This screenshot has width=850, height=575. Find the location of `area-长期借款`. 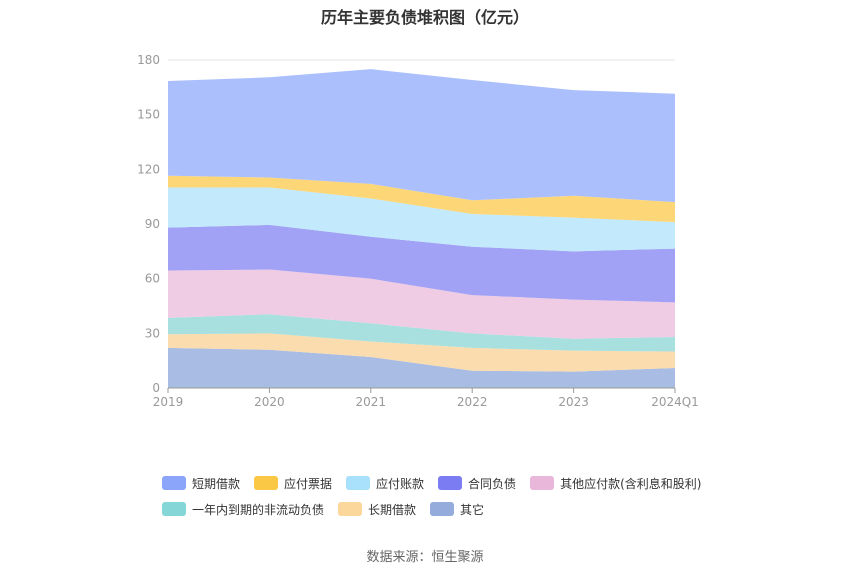

area-长期借款 is located at coordinates (421, 352).